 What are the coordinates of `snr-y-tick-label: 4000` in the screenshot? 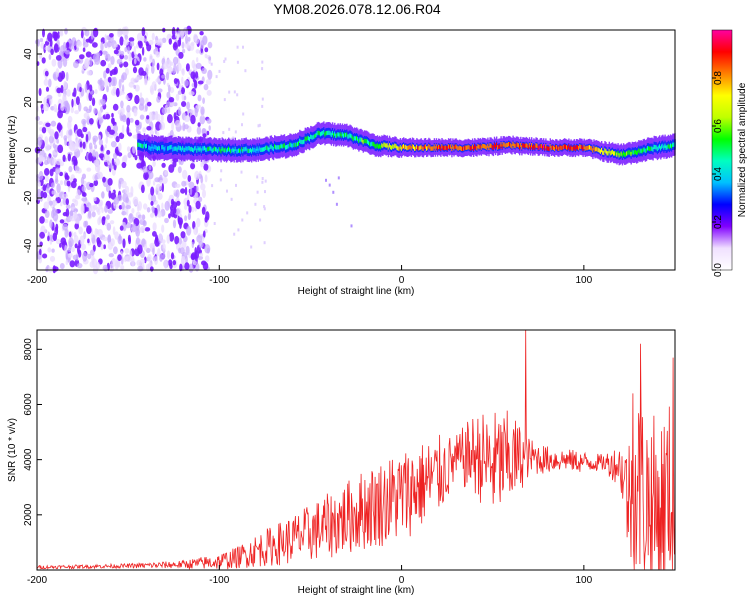 It's located at (28, 459).